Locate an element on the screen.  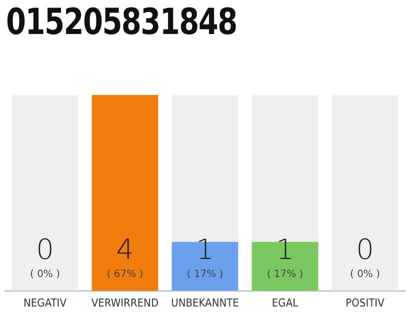
x-tick-label: POSITIV is located at coordinates (365, 303).